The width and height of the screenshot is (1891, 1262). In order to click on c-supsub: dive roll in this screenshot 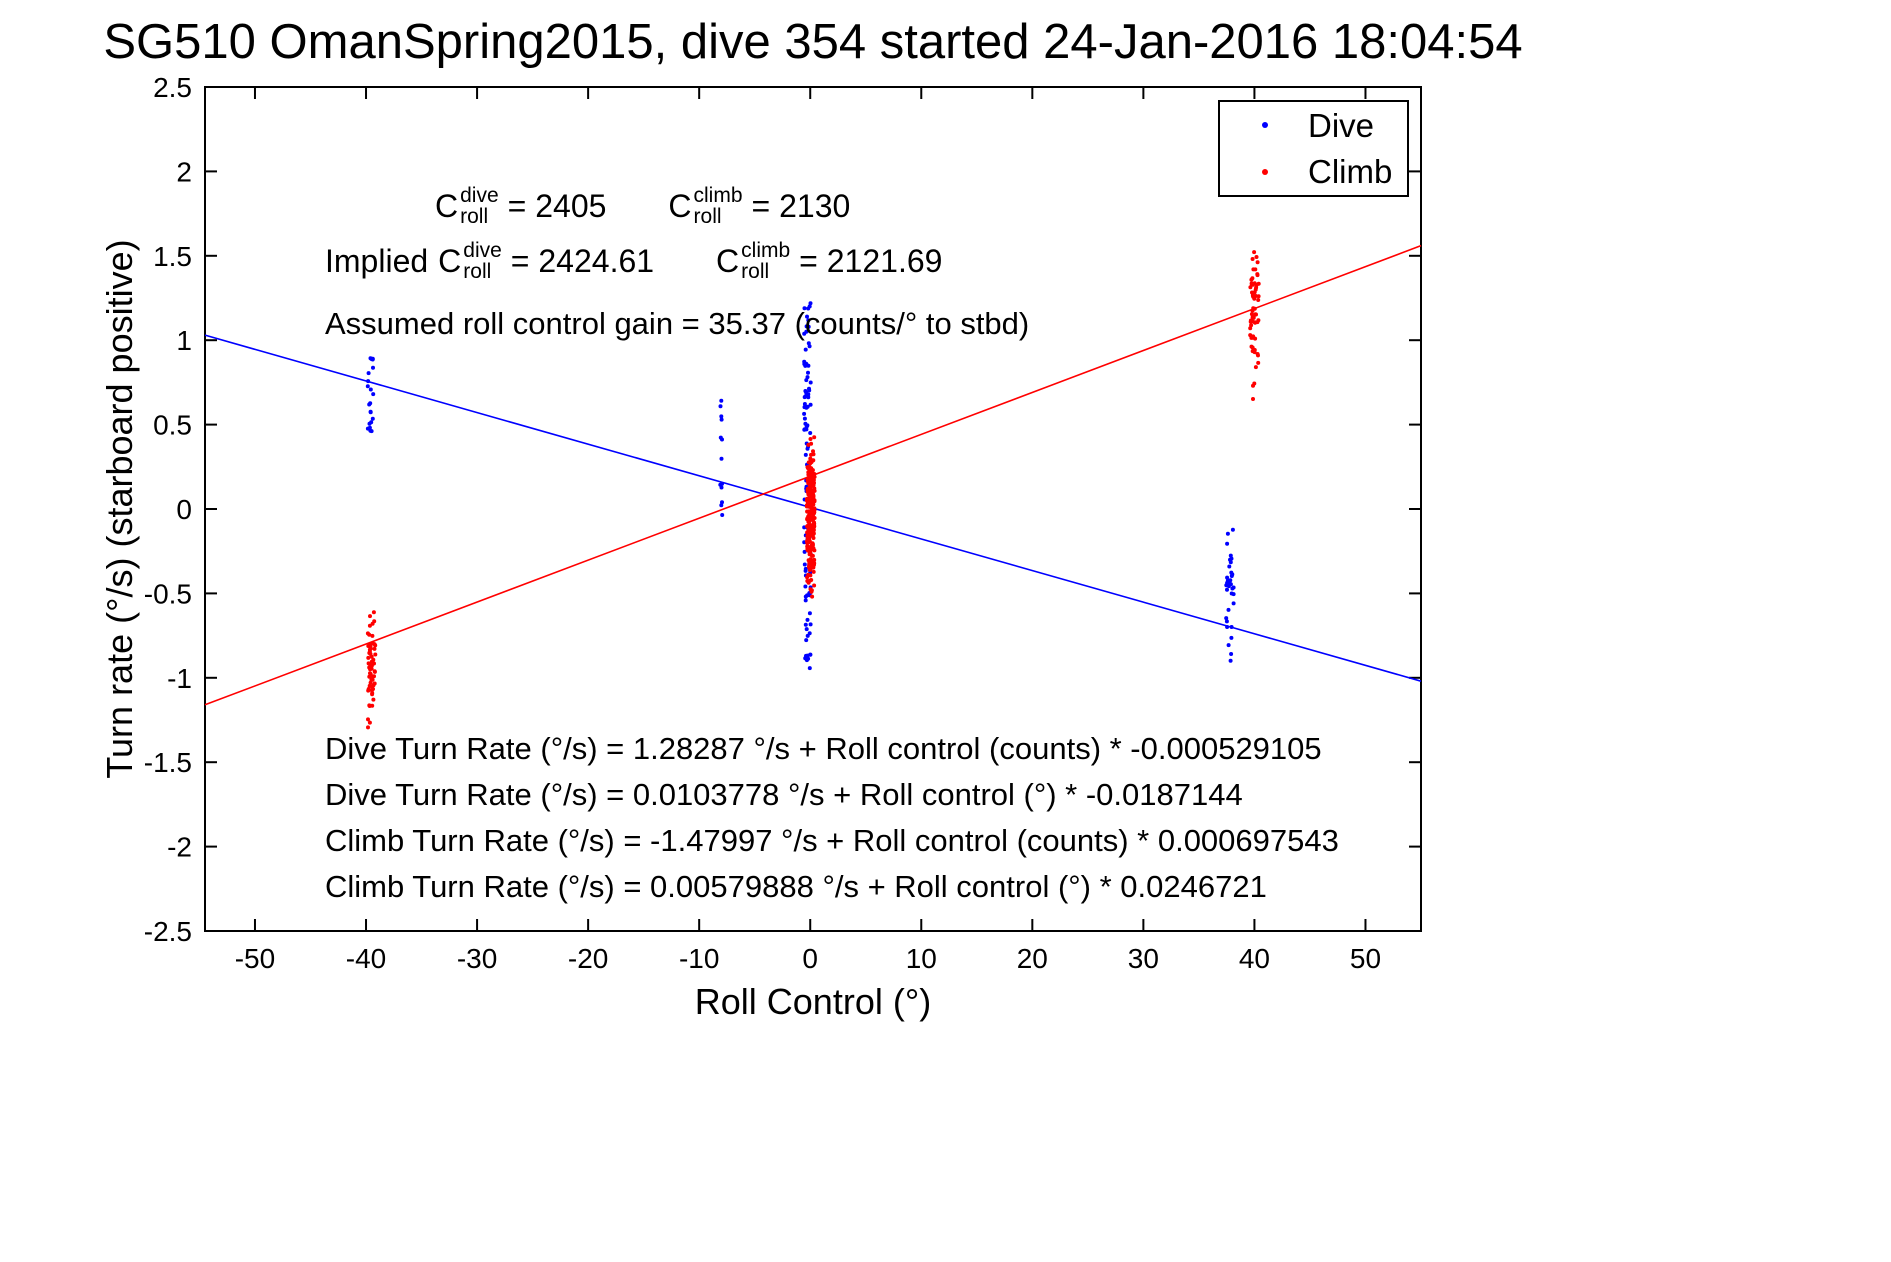, I will do `click(479, 206)`.